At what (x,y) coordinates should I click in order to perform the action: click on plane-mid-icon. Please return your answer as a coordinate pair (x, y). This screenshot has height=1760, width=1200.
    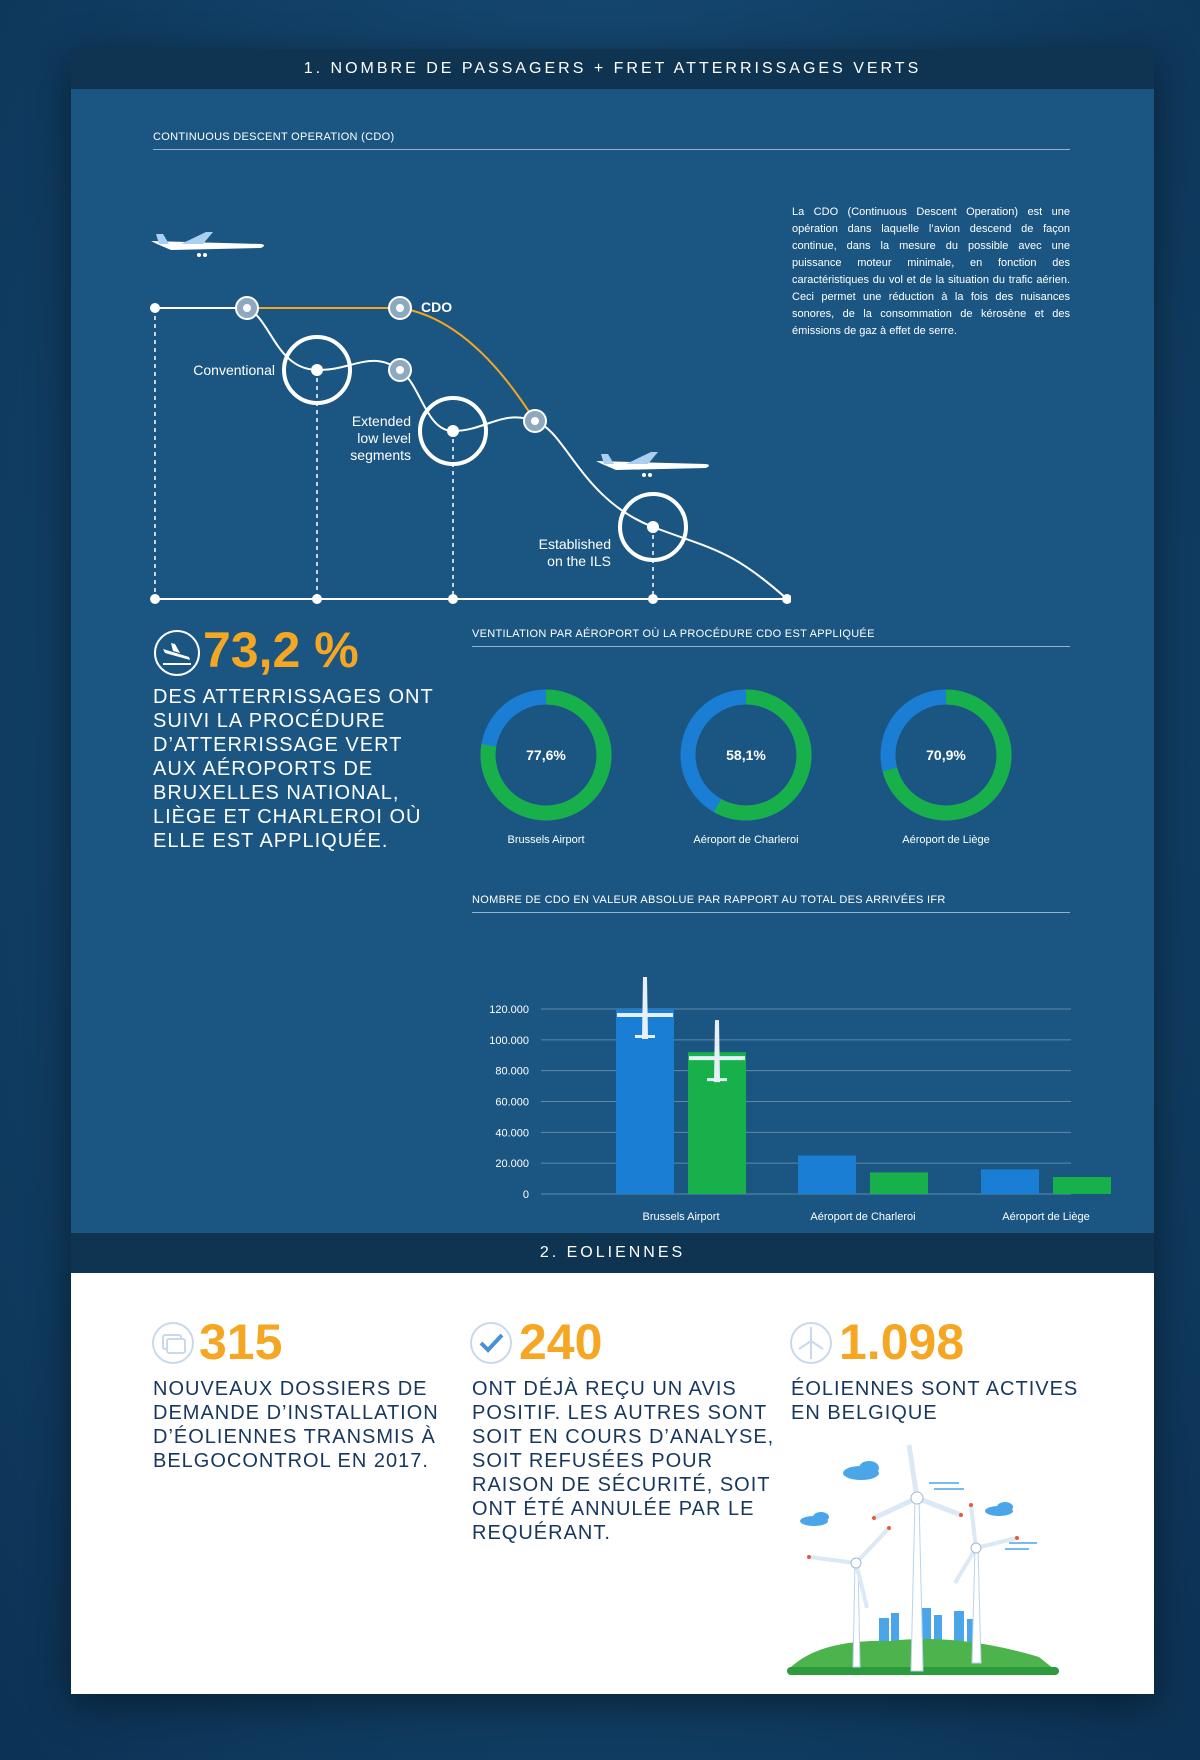
    Looking at the image, I should click on (652, 464).